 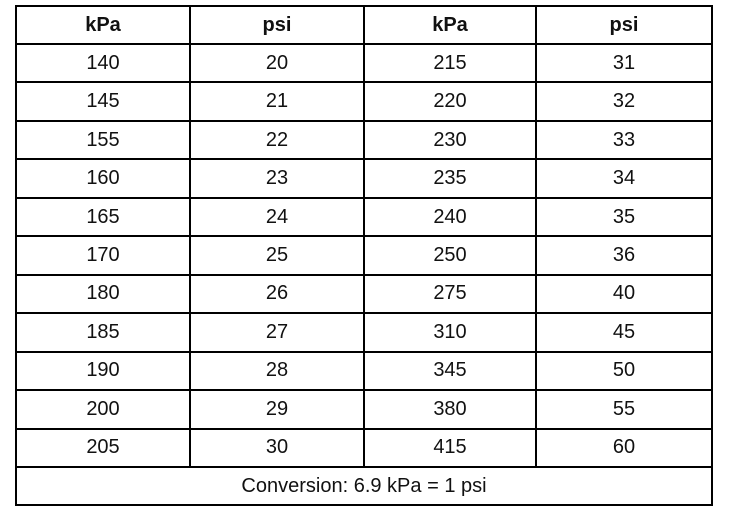 What do you see at coordinates (277, 140) in the screenshot?
I see `psi-cell: 22` at bounding box center [277, 140].